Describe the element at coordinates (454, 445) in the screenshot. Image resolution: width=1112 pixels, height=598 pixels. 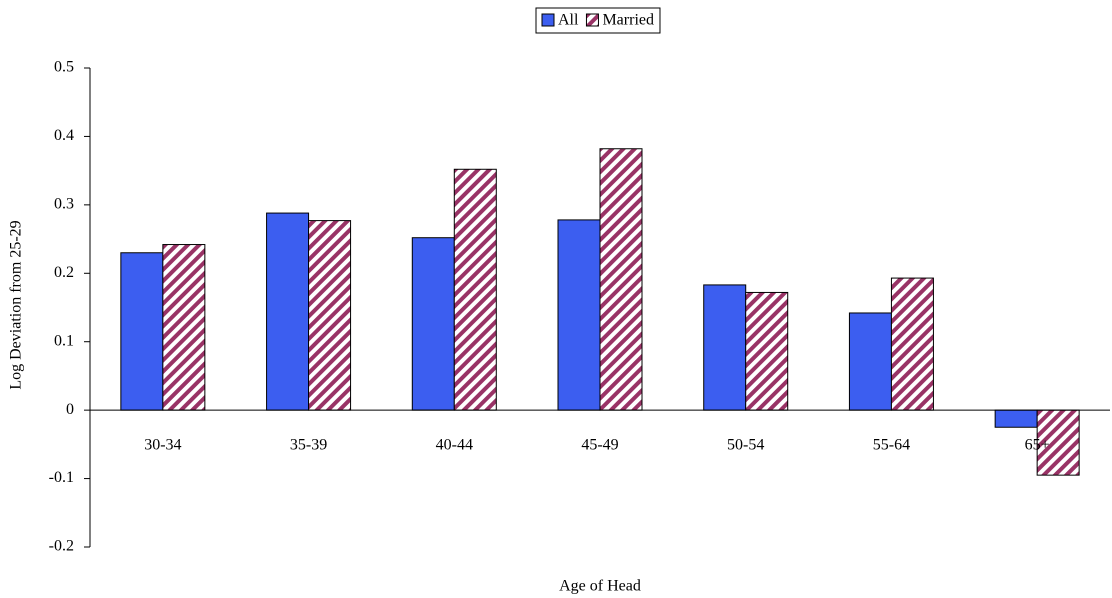
I see `x-tick-label: 40-44` at that location.